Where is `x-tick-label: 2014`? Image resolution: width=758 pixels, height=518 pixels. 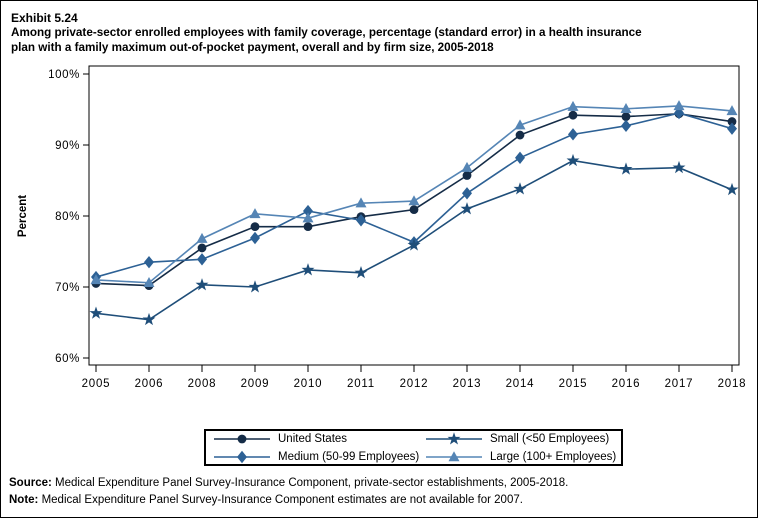
x-tick-label: 2014 is located at coordinates (520, 384).